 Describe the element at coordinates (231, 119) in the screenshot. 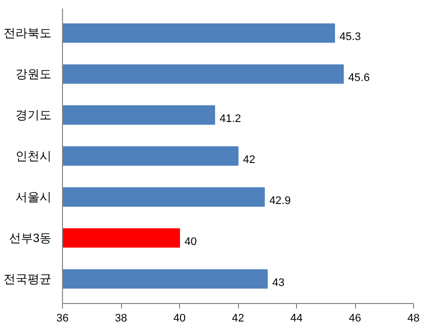

I see `data-label: 41.2` at that location.